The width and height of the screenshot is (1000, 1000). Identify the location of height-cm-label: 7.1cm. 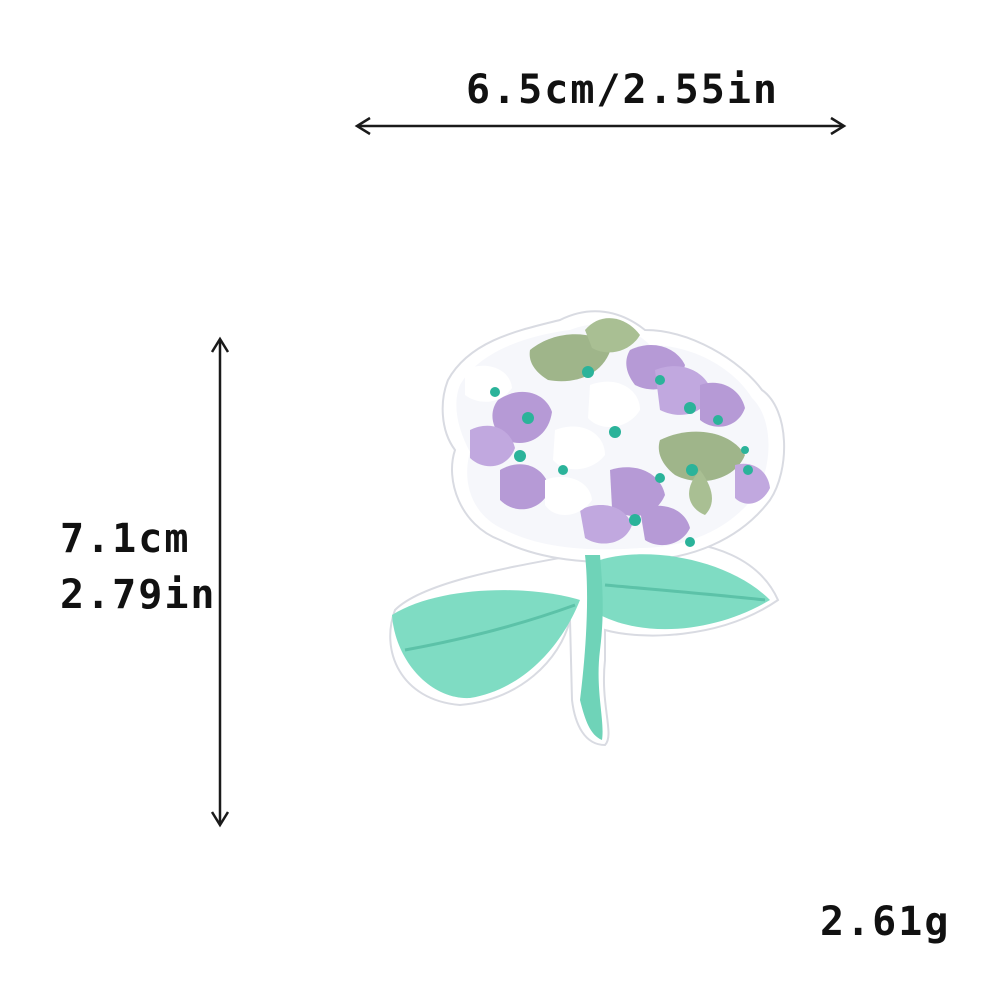
(125, 539).